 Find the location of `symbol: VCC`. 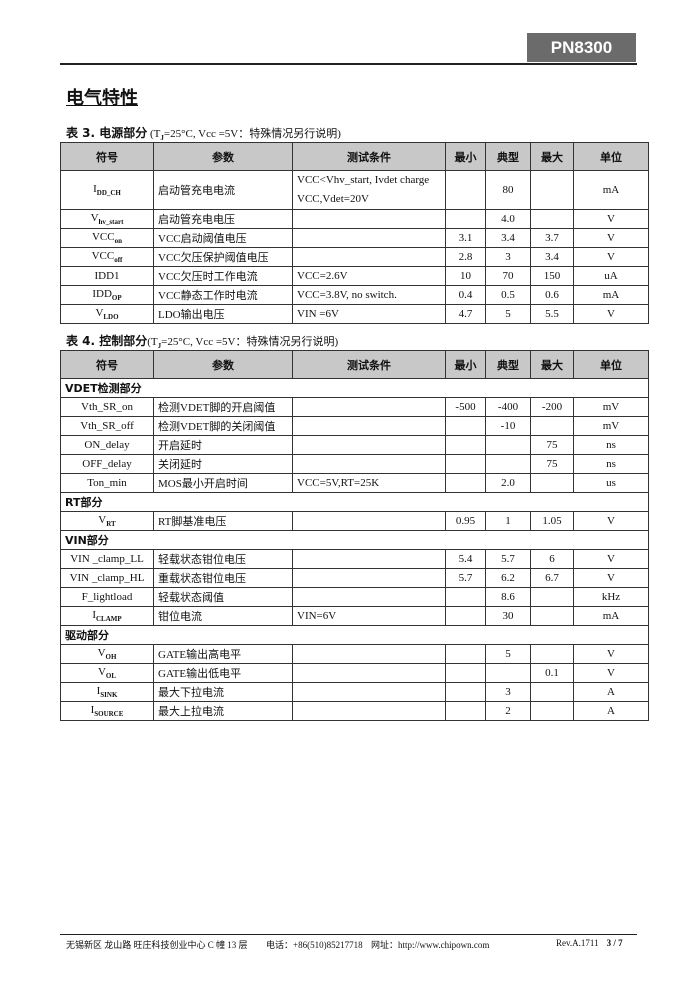

symbol: VCC is located at coordinates (103, 255).